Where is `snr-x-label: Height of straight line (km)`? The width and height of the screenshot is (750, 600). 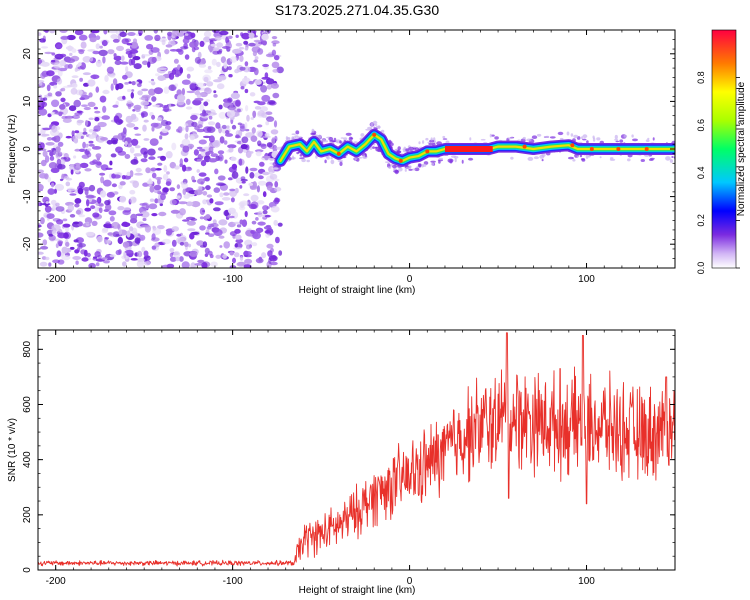
snr-x-label: Height of straight line (km) is located at coordinates (357, 590).